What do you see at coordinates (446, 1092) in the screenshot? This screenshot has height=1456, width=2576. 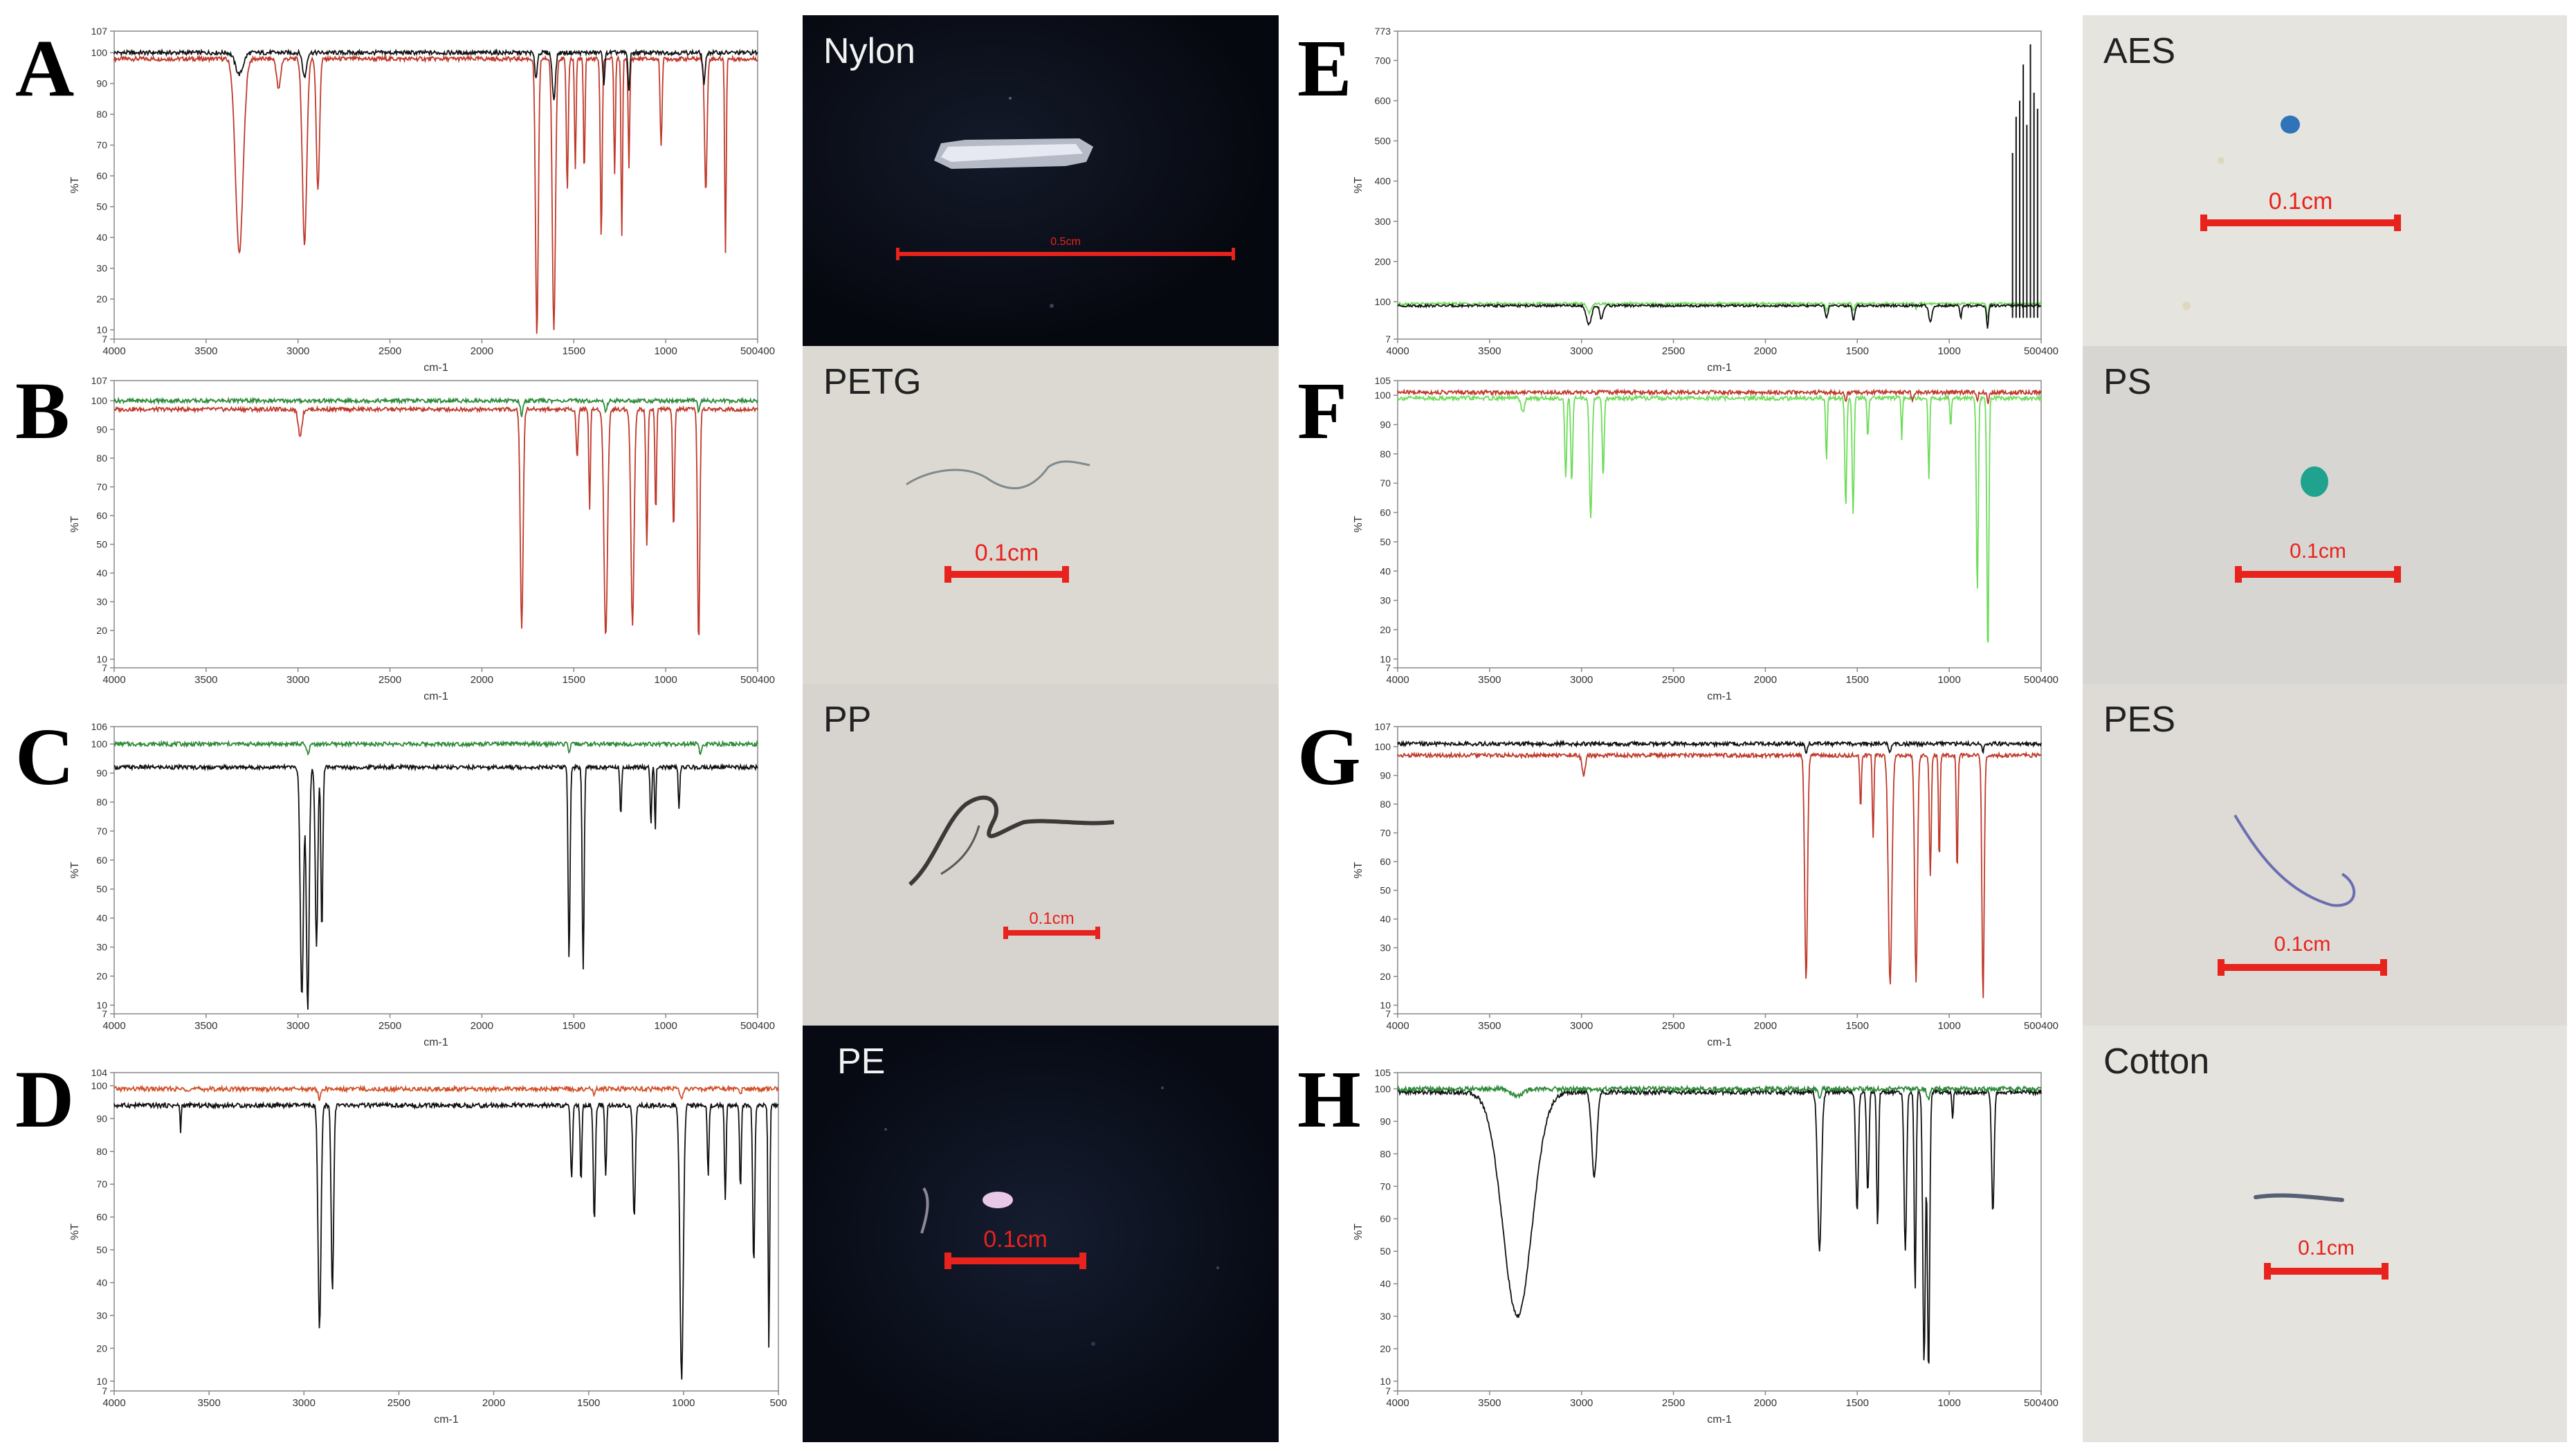 I see `spectrum-line-orange` at bounding box center [446, 1092].